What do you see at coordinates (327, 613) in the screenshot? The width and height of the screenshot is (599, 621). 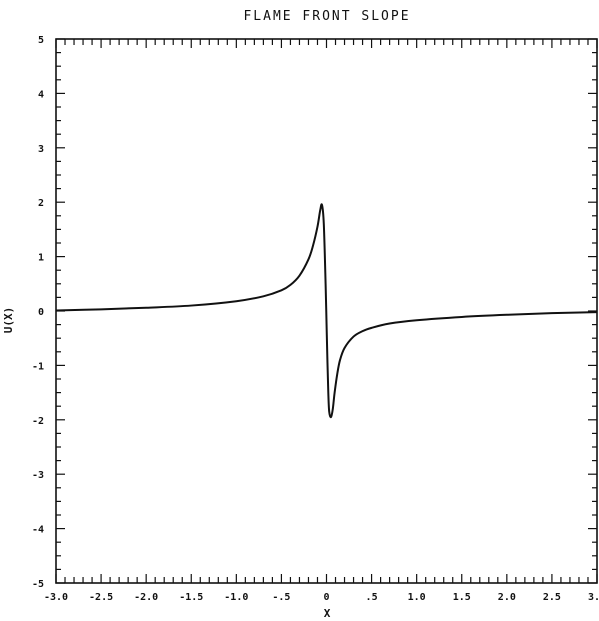 I see `x-axis-label: X` at bounding box center [327, 613].